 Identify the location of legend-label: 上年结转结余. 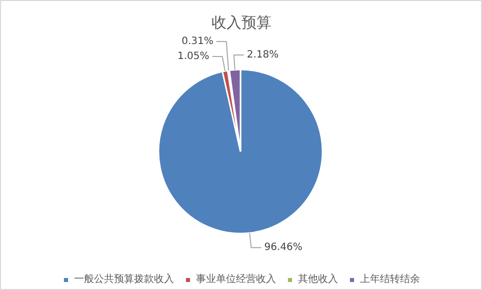
(390, 279).